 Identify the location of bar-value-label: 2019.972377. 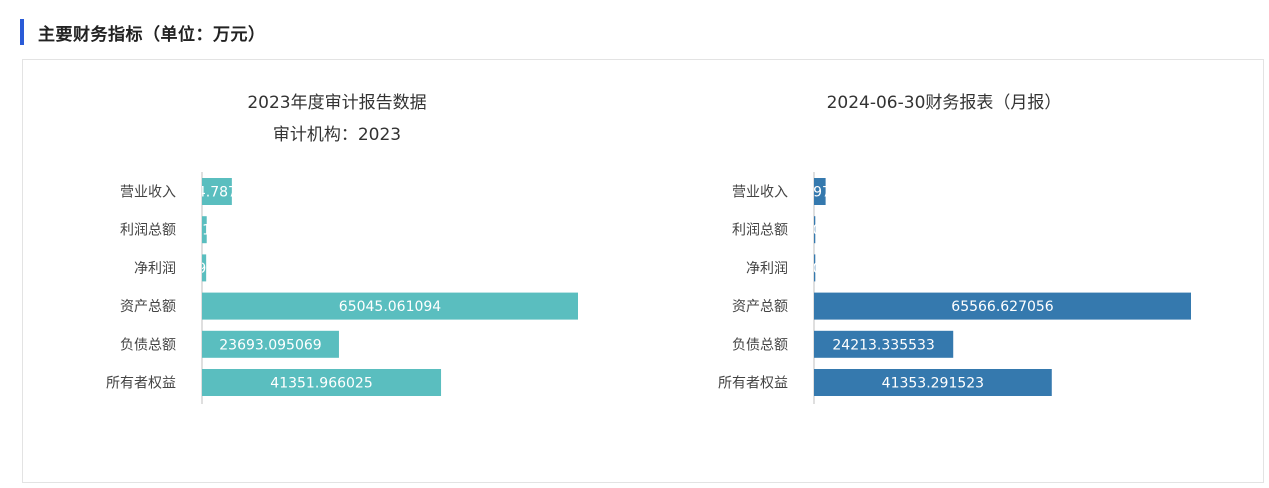
(820, 193).